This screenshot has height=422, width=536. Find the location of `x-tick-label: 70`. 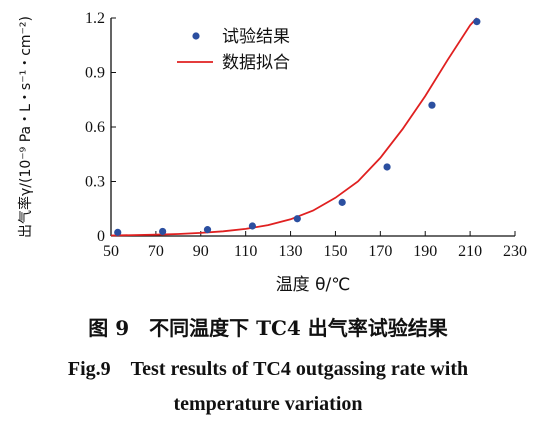

x-tick-label: 70 is located at coordinates (156, 251).